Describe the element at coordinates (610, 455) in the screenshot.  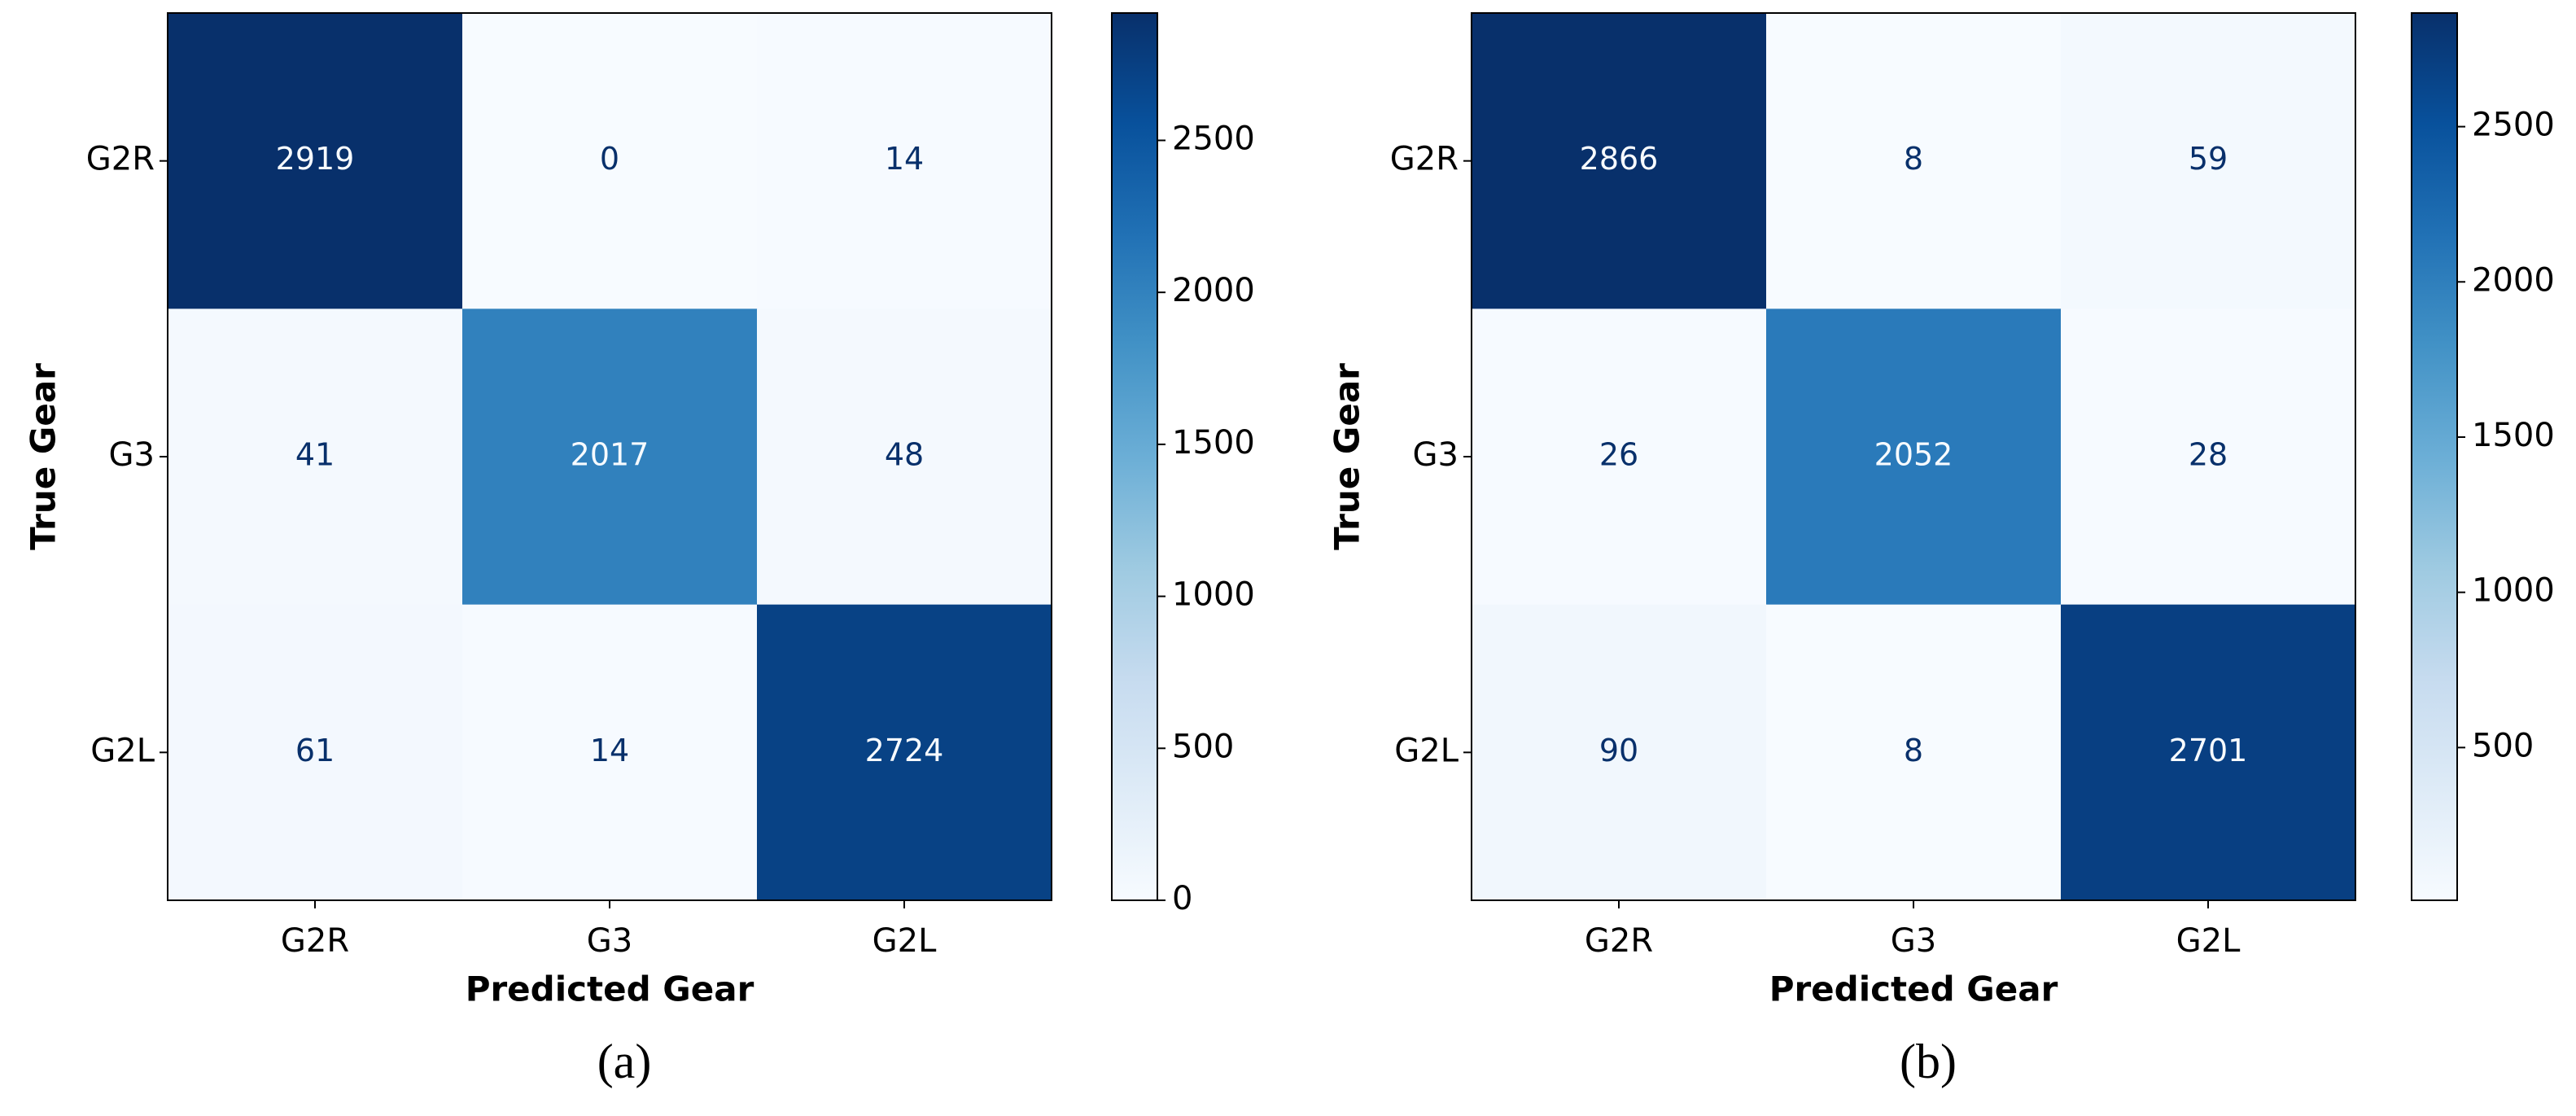
I see `cell-value: 2017` at that location.